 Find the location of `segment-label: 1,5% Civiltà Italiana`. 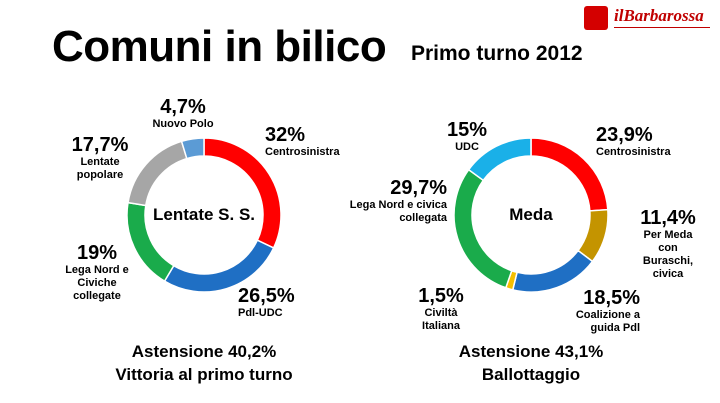

segment-label: 1,5% Civiltà Italiana is located at coordinates (441, 309).